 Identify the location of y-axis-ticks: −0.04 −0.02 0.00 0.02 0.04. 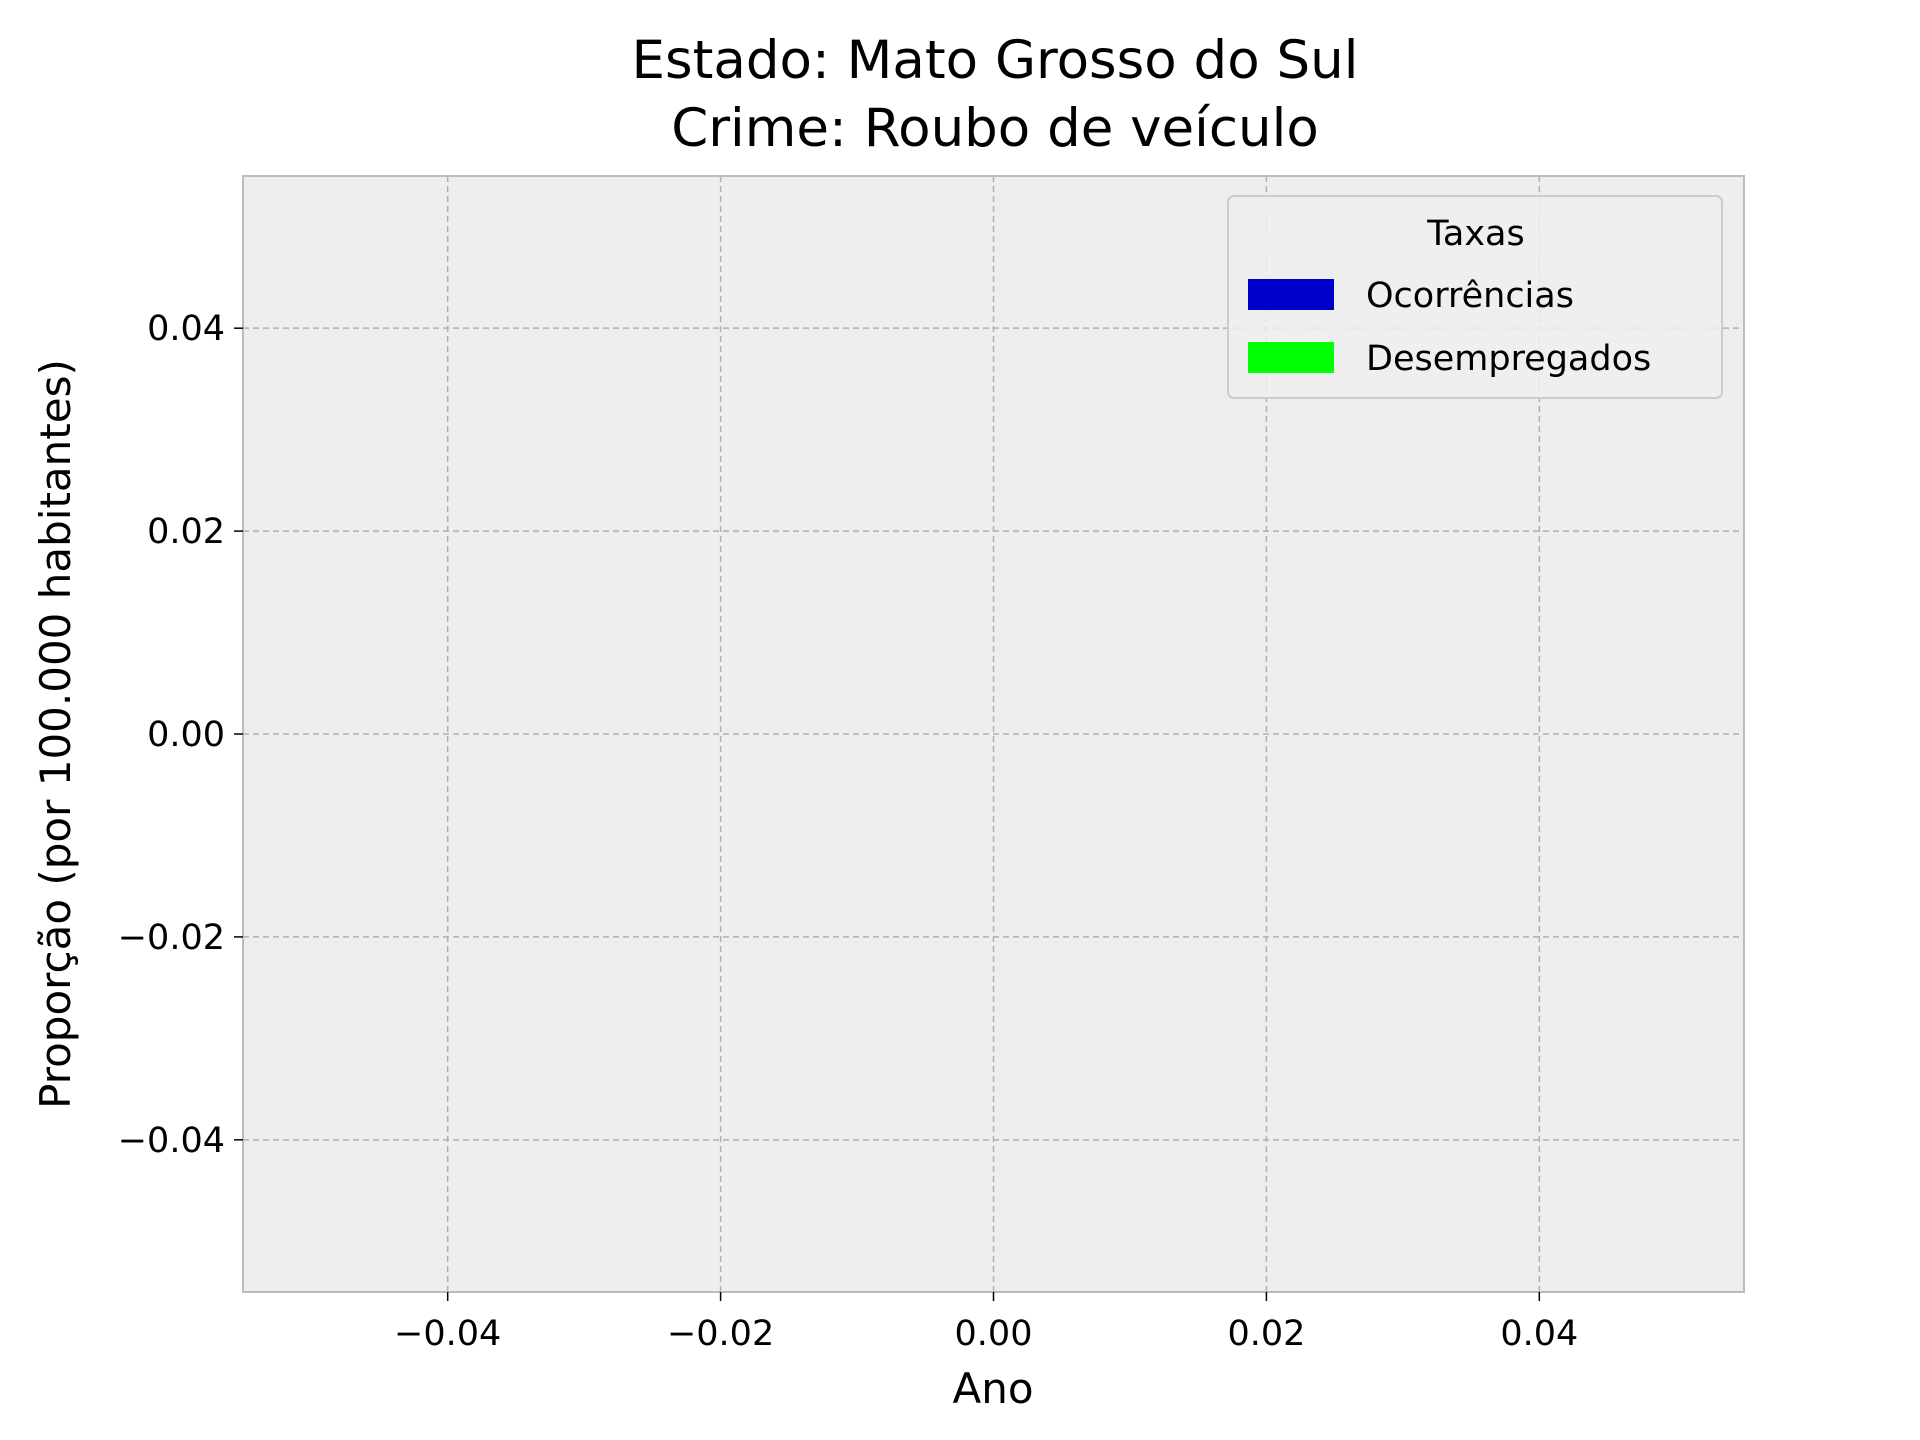
(180, 735).